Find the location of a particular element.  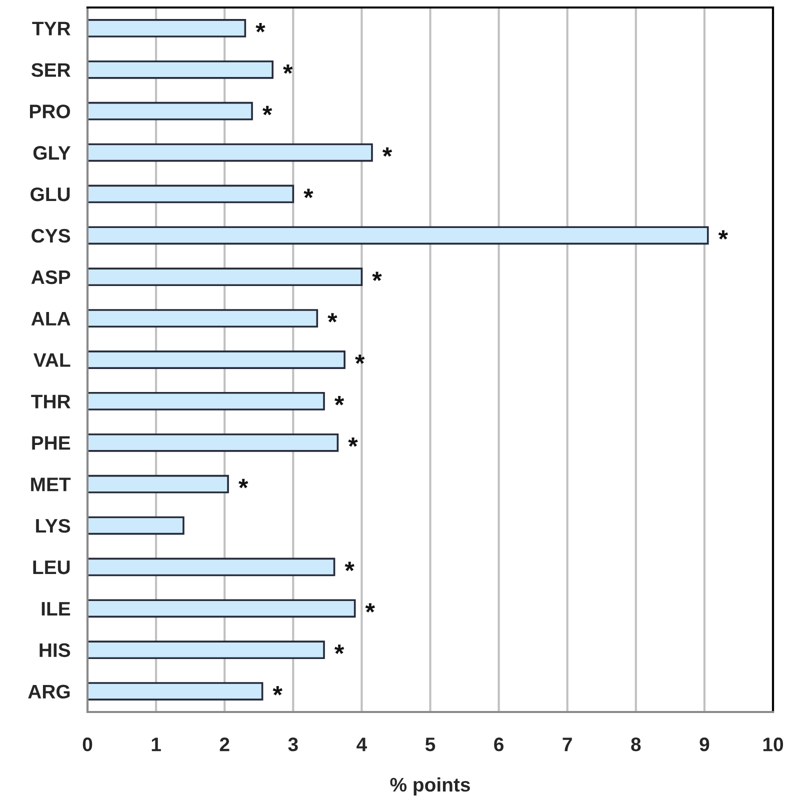

x-tick-label: 6 is located at coordinates (499, 745).